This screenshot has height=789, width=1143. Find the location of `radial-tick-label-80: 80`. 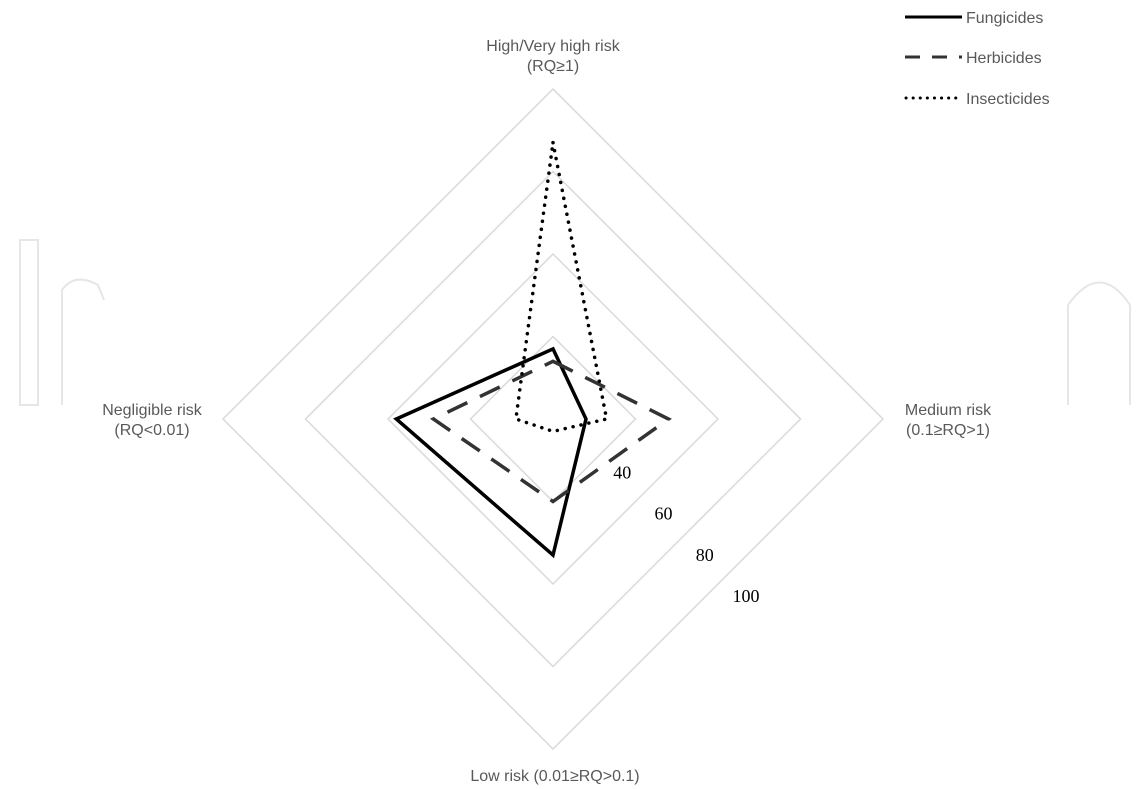

radial-tick-label-80: 80 is located at coordinates (705, 555).